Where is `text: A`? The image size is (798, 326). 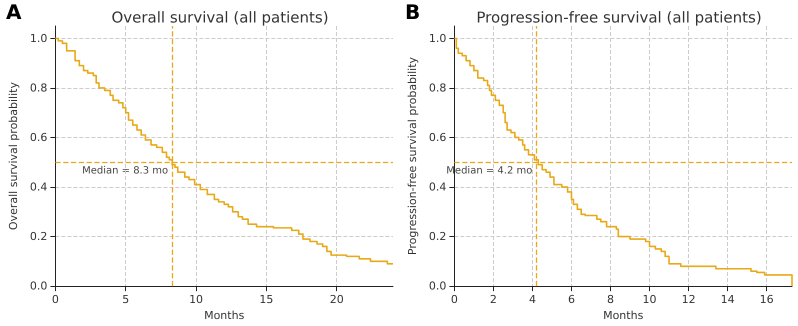 text: A is located at coordinates (14, 12).